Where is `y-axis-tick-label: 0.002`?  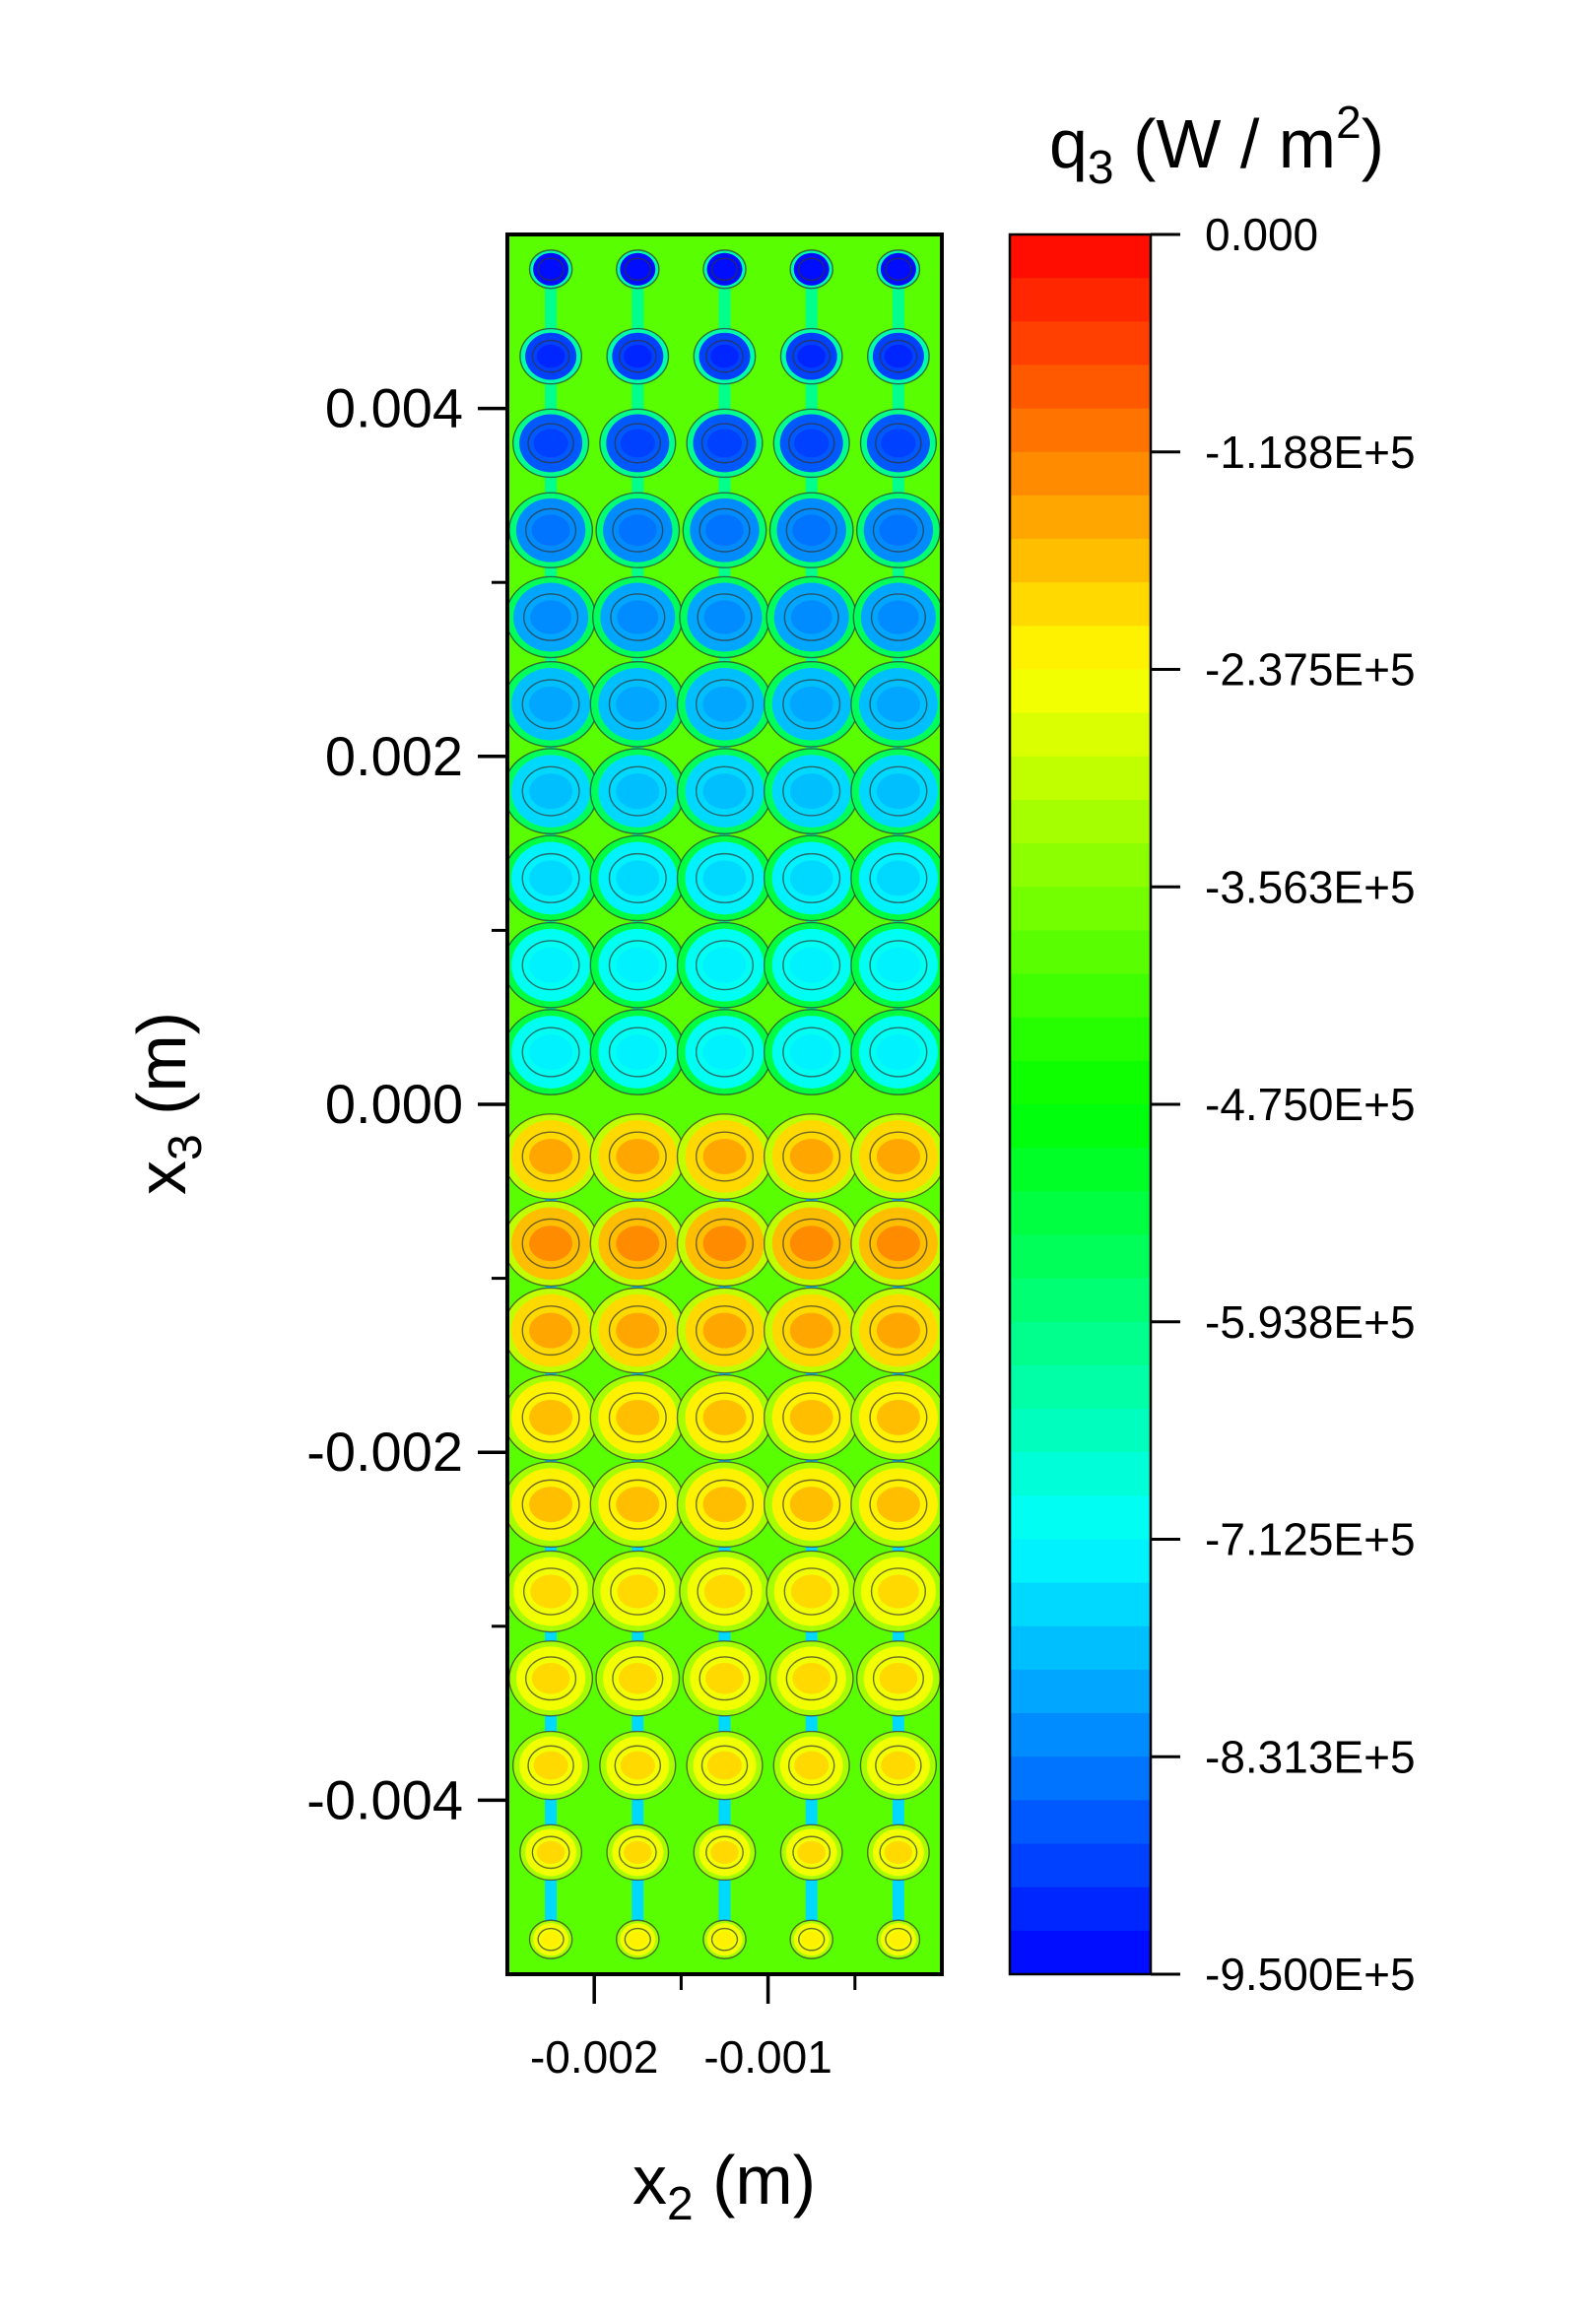 y-axis-tick-label: 0.002 is located at coordinates (394, 756).